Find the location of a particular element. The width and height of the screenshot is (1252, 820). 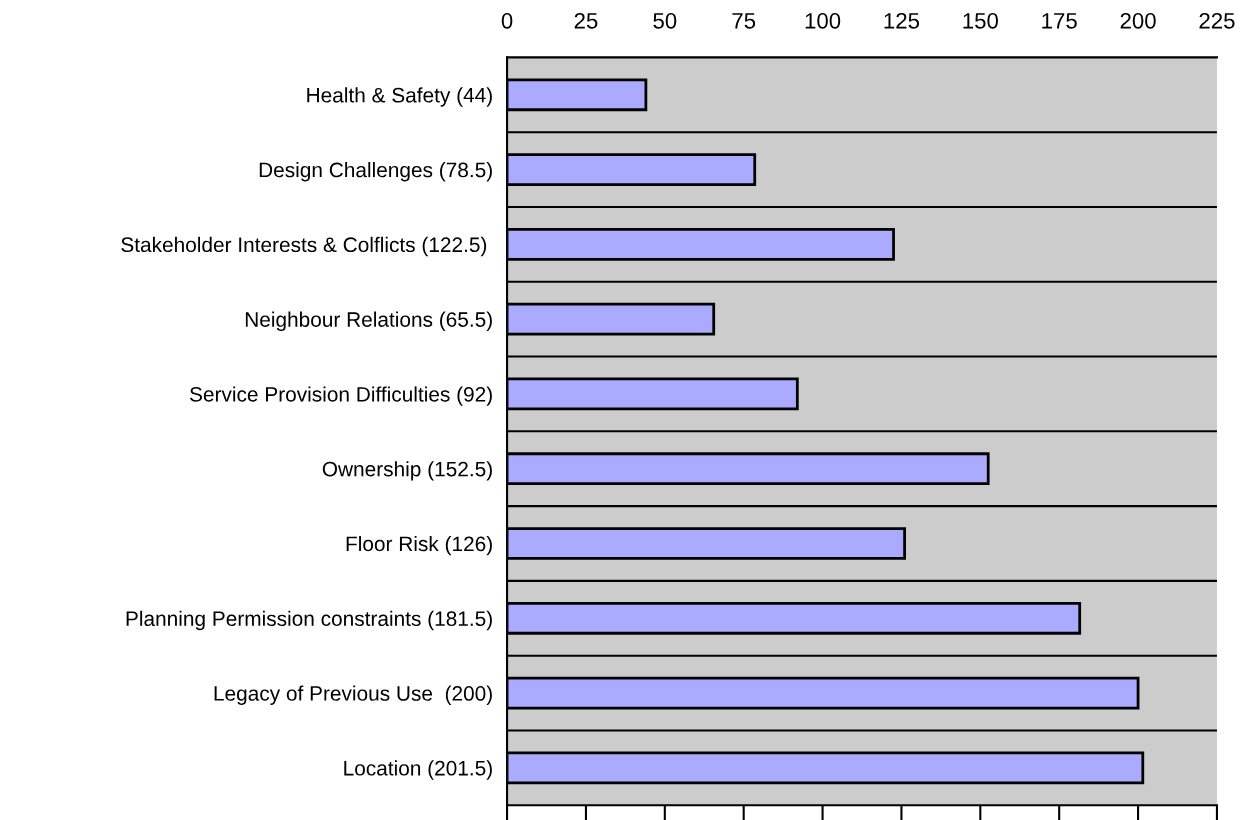

x-tick-label: 100 is located at coordinates (823, 20).